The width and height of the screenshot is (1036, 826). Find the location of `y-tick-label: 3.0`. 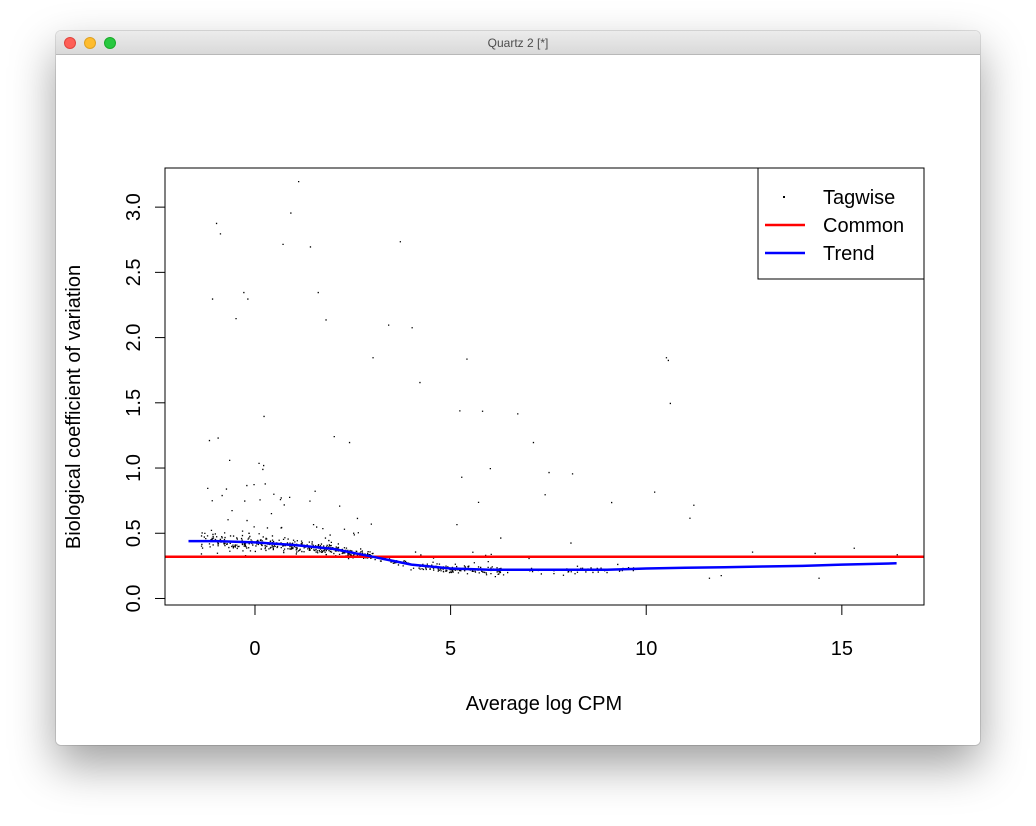

y-tick-label: 3.0 is located at coordinates (134, 207).